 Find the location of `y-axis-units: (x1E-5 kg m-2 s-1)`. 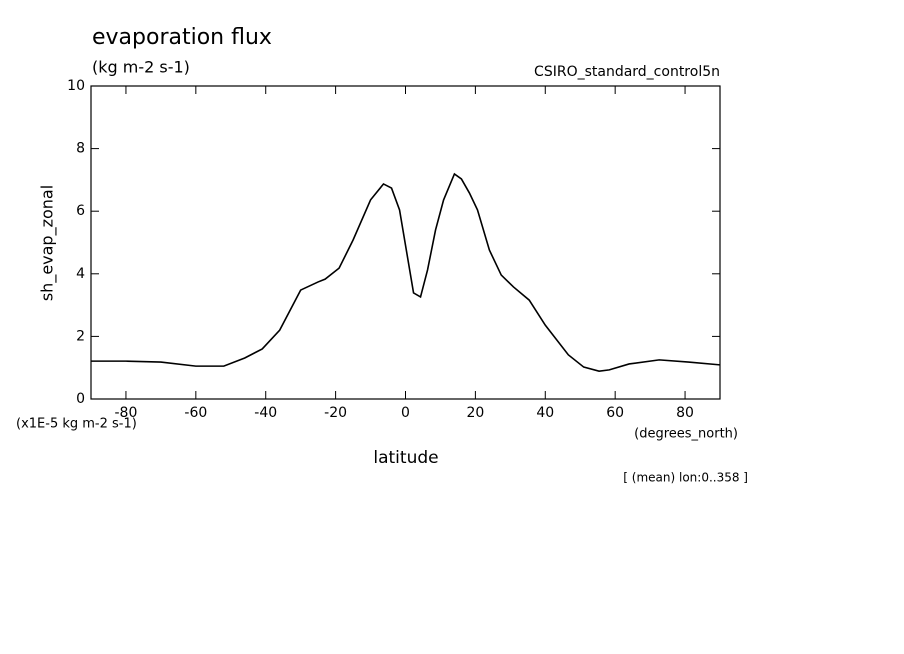

y-axis-units: (x1E-5 kg m-2 s-1) is located at coordinates (76, 424).